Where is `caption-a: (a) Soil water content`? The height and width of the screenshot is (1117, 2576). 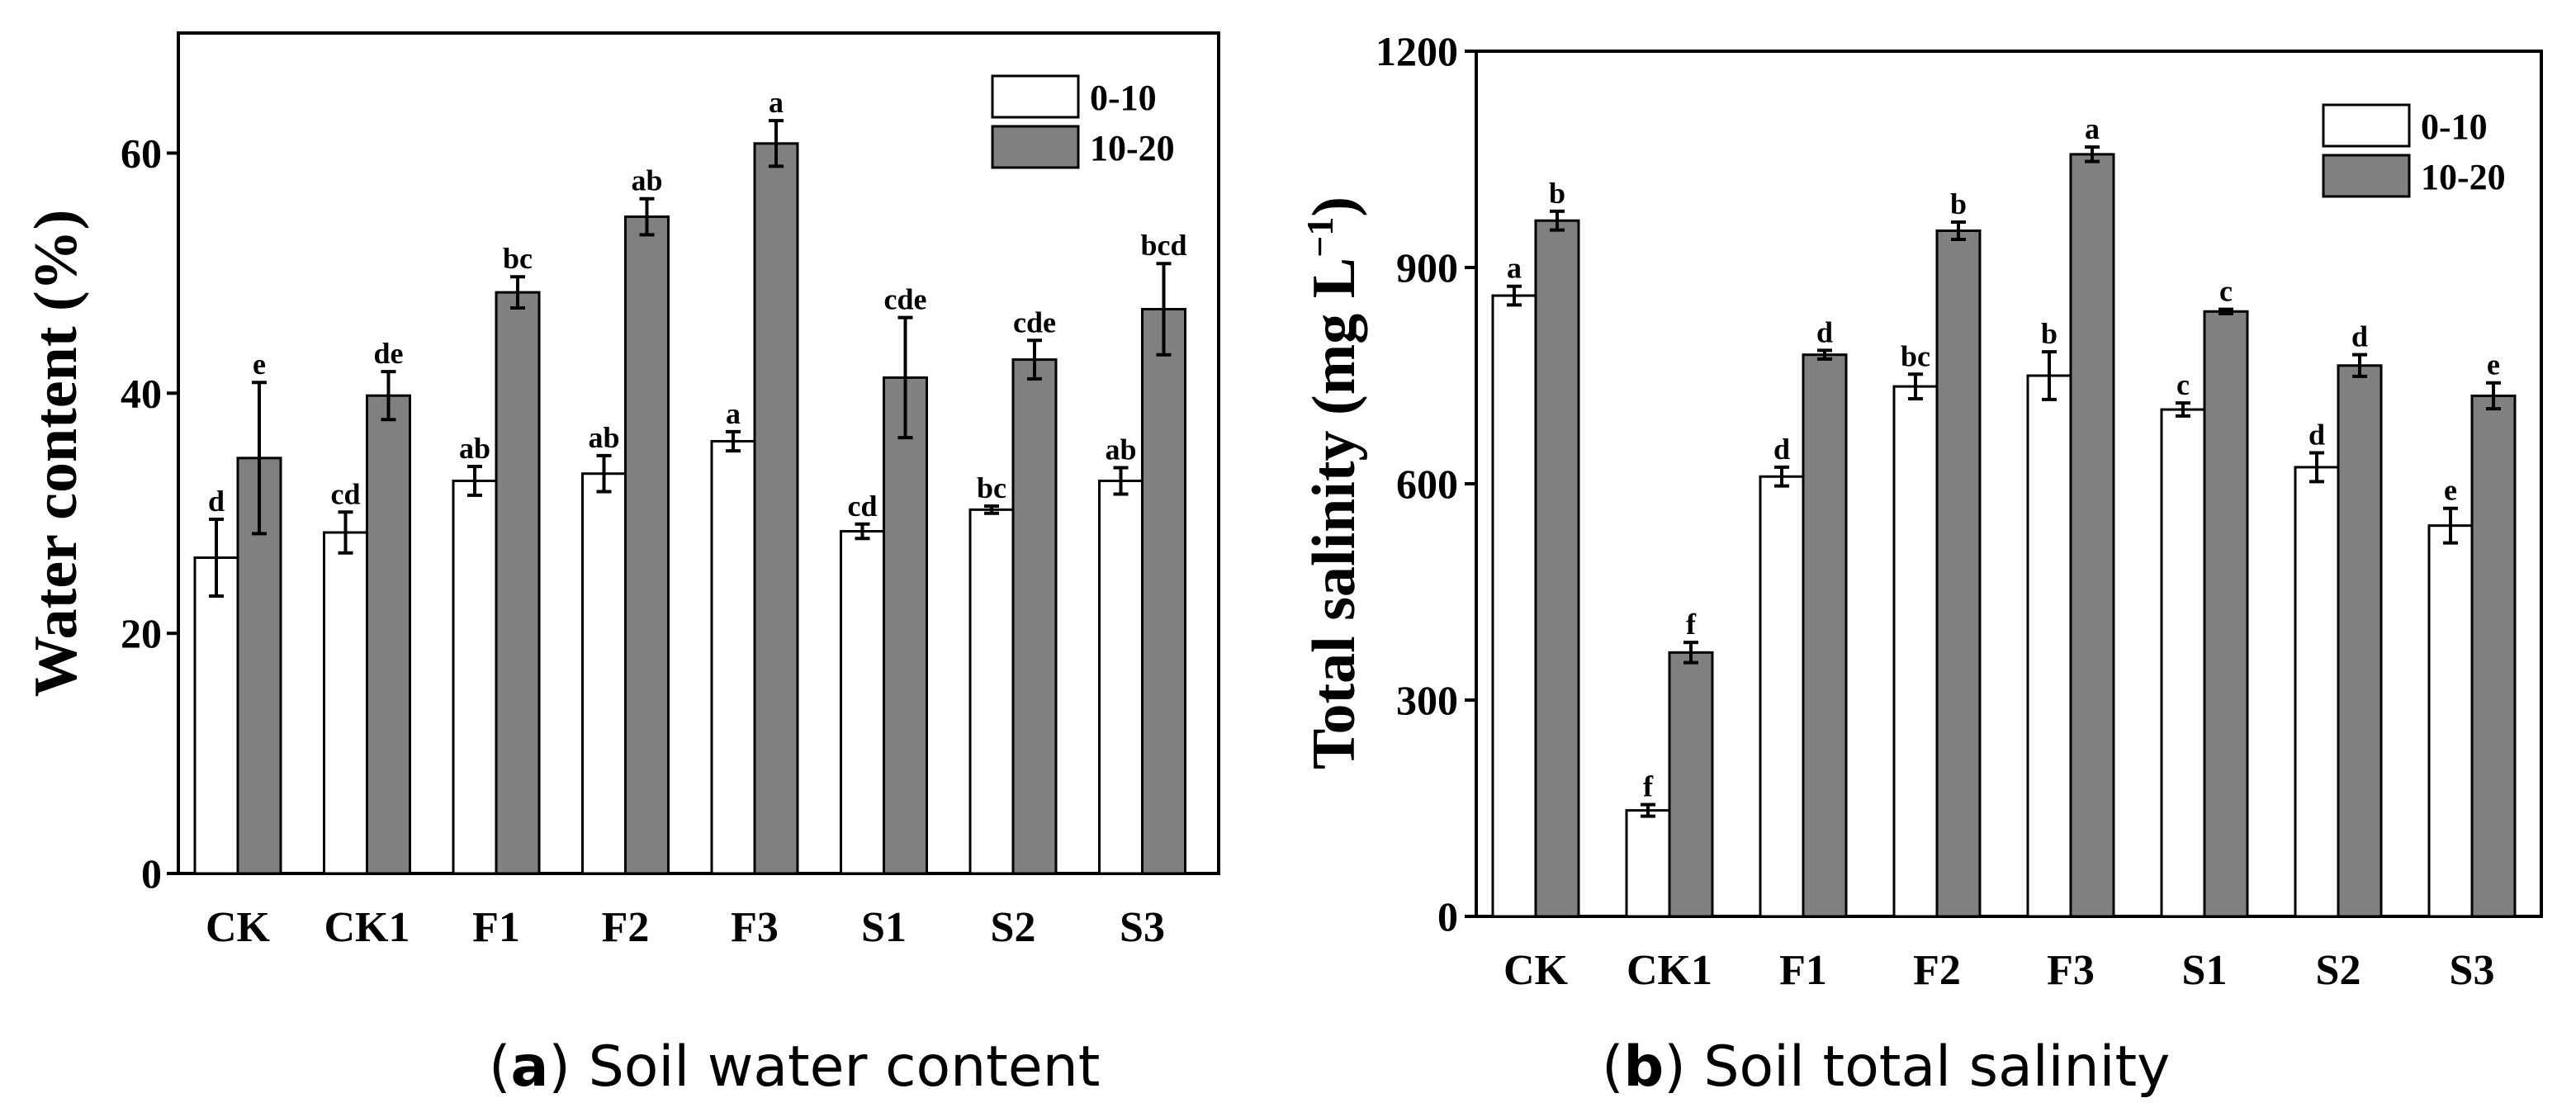 caption-a: (a) Soil water content is located at coordinates (794, 1067).